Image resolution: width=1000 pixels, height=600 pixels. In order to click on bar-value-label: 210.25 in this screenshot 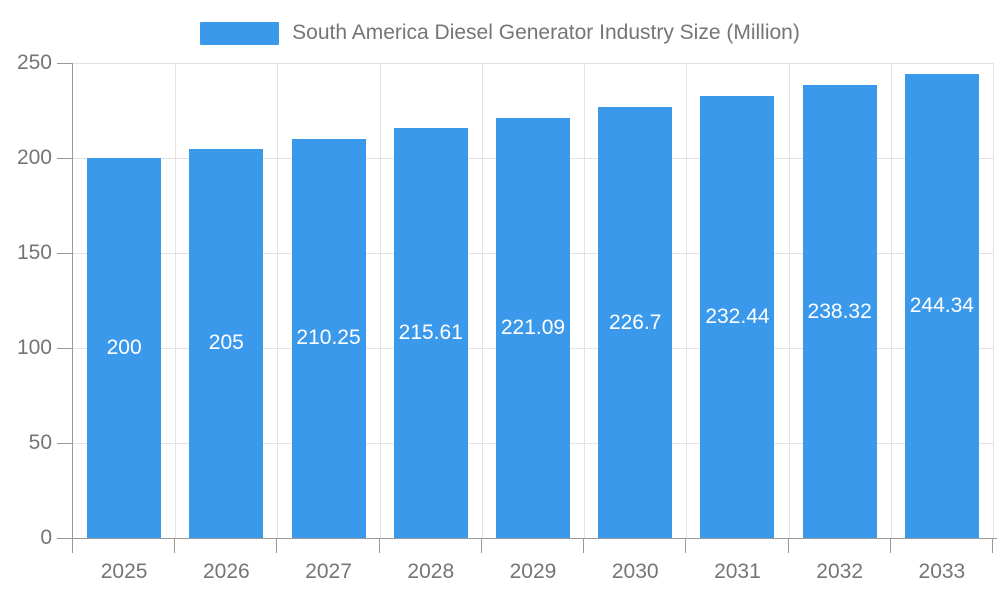, I will do `click(328, 338)`.